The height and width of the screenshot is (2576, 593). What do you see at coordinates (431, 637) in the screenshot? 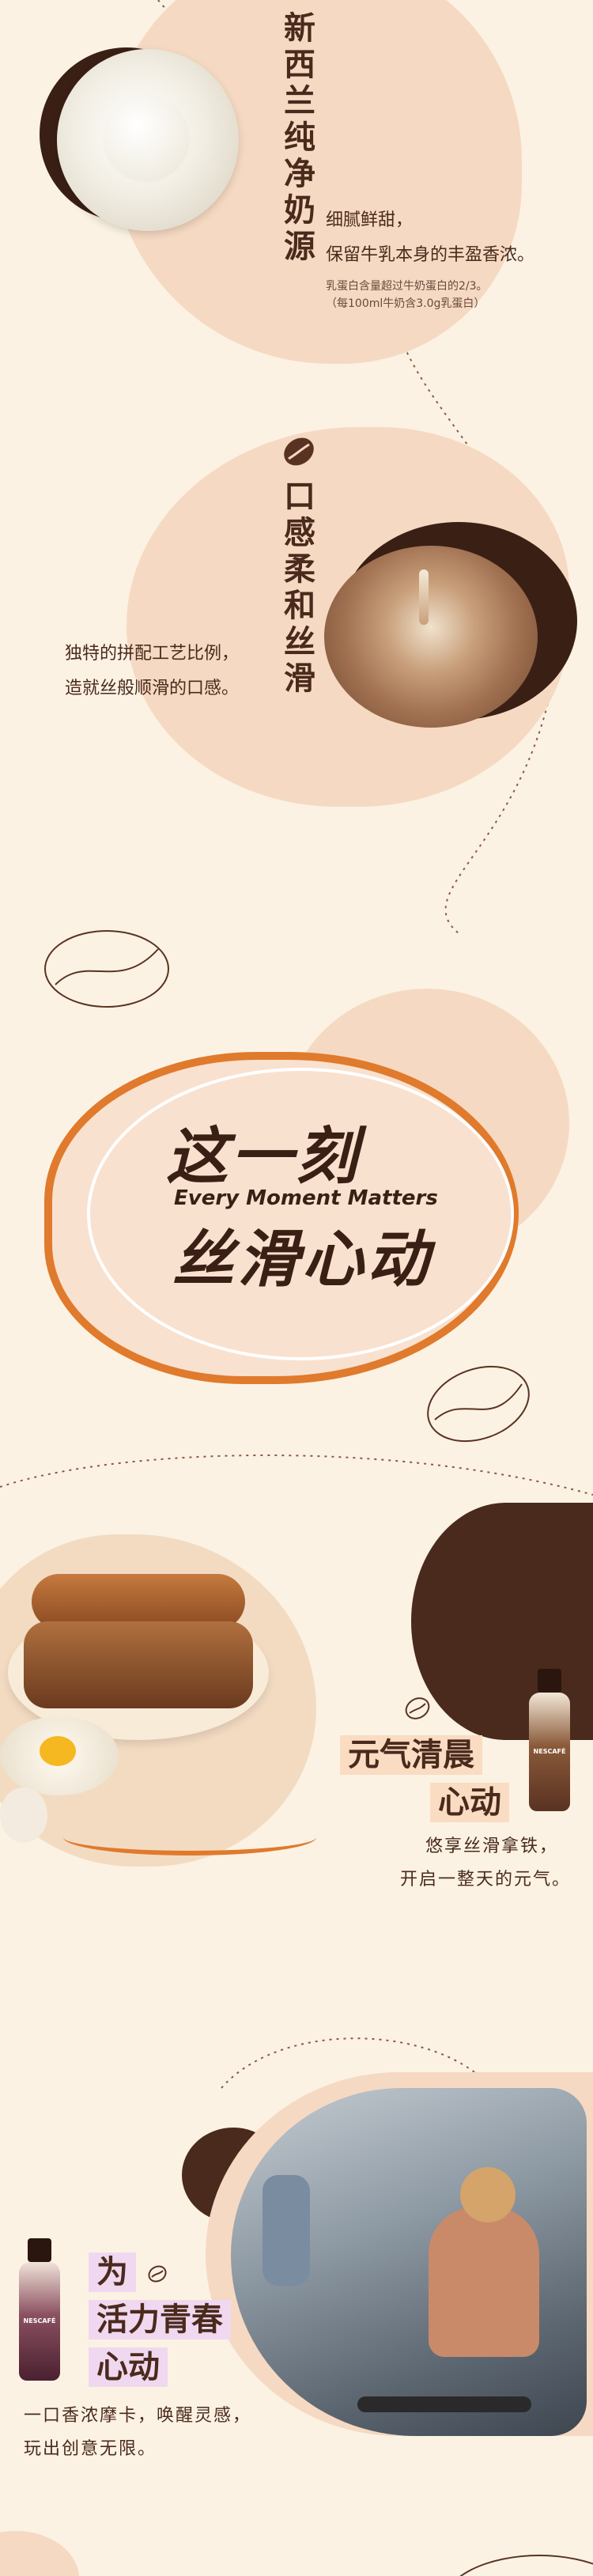
I see `latte-image` at bounding box center [431, 637].